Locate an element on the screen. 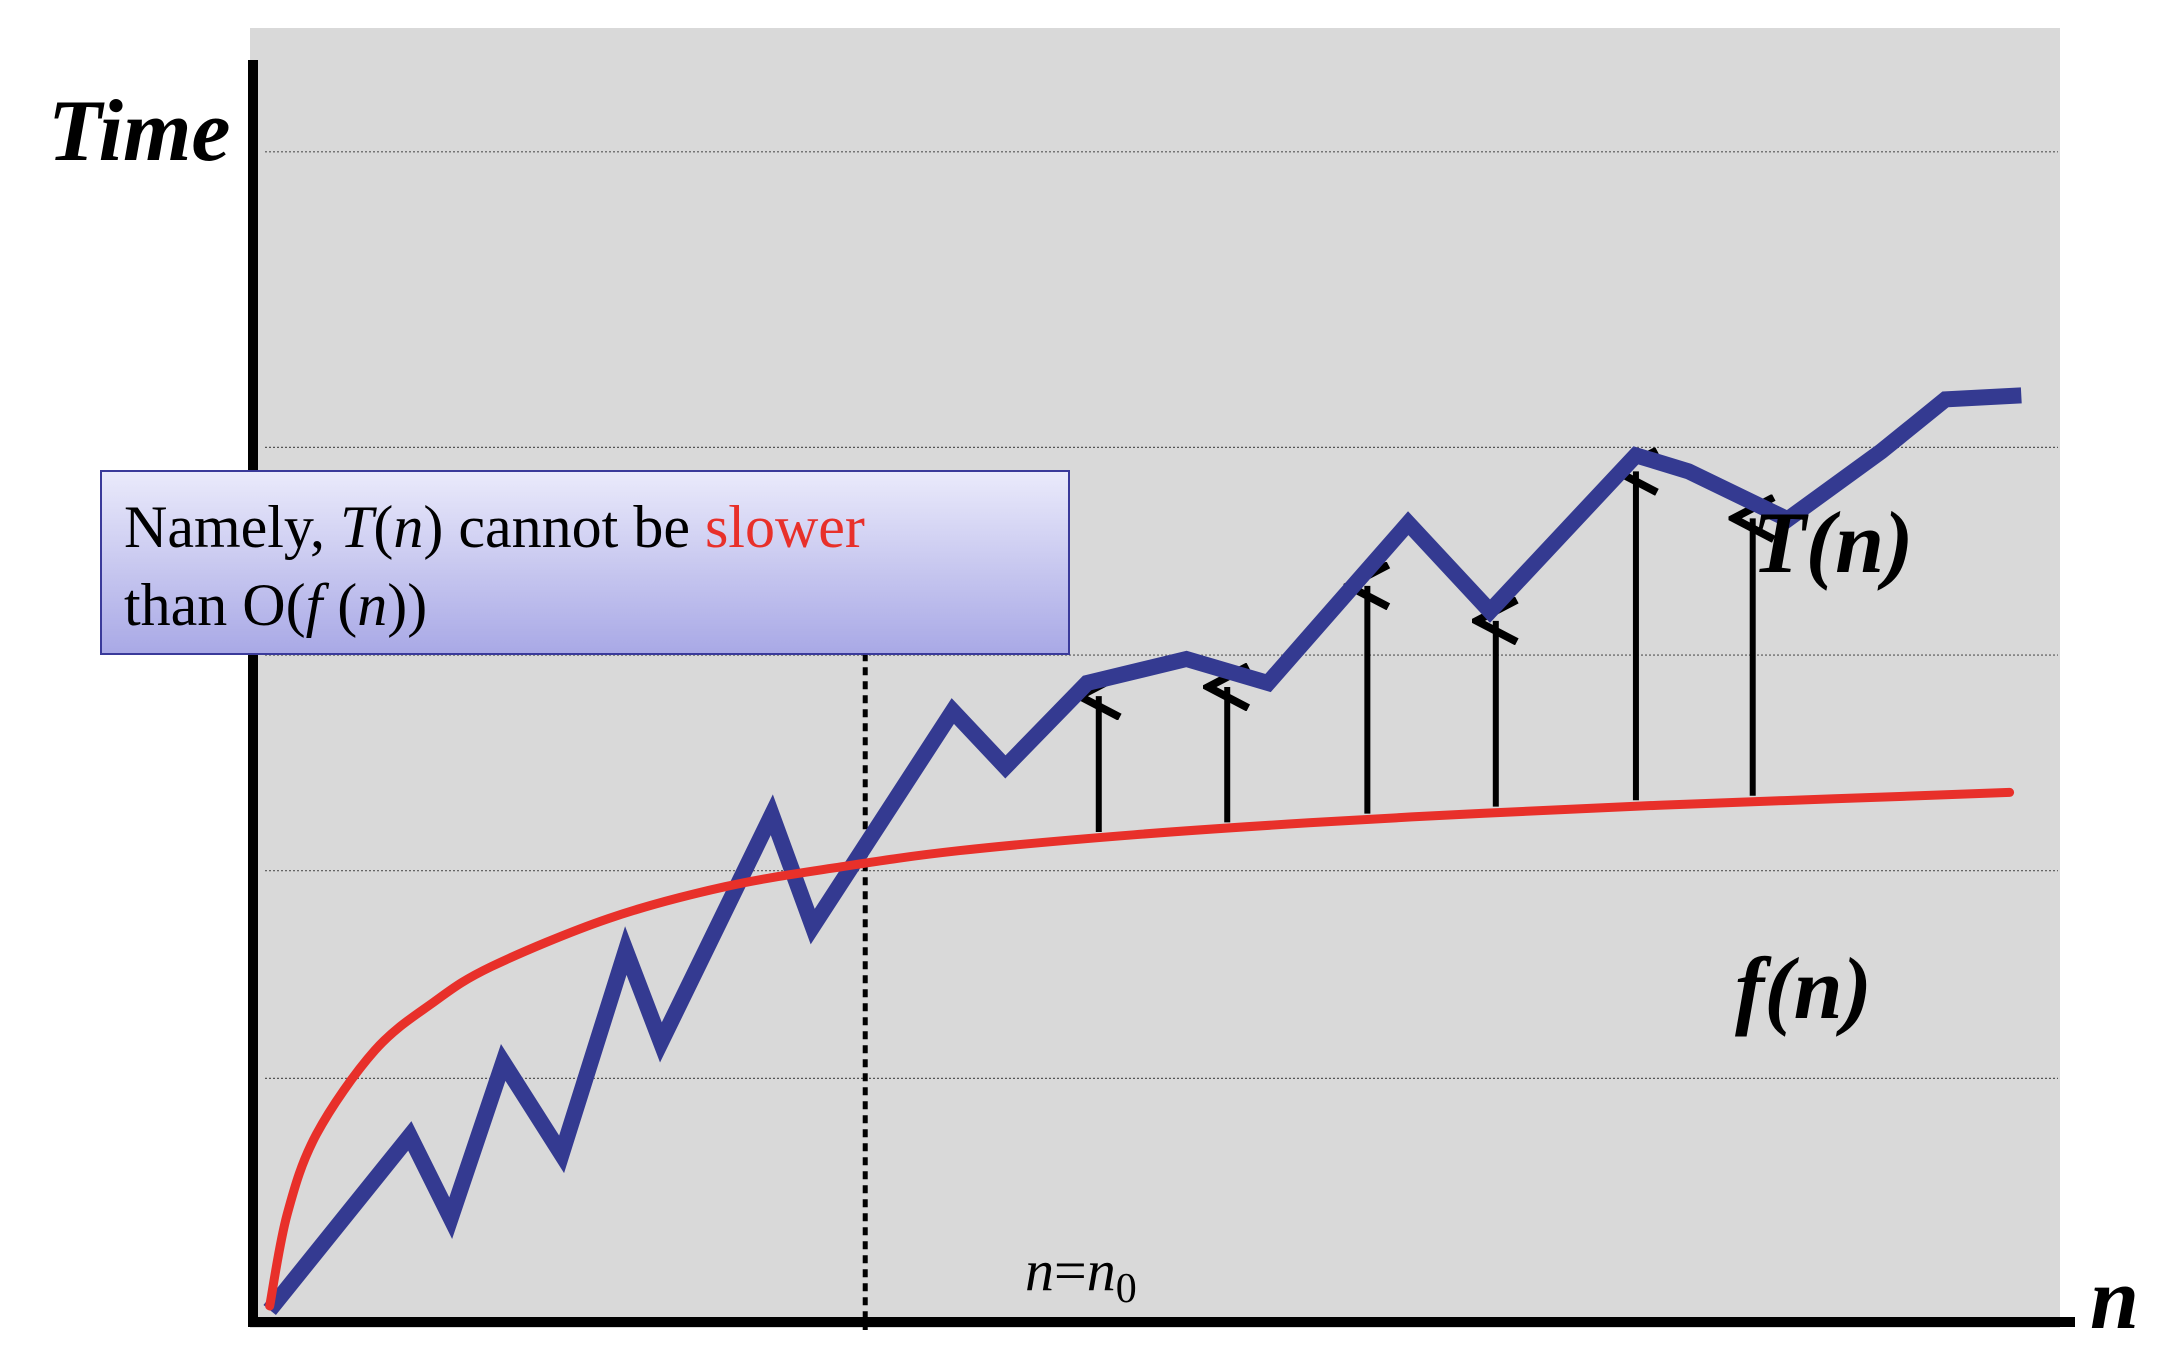  callout-text-n: n is located at coordinates (408, 527).